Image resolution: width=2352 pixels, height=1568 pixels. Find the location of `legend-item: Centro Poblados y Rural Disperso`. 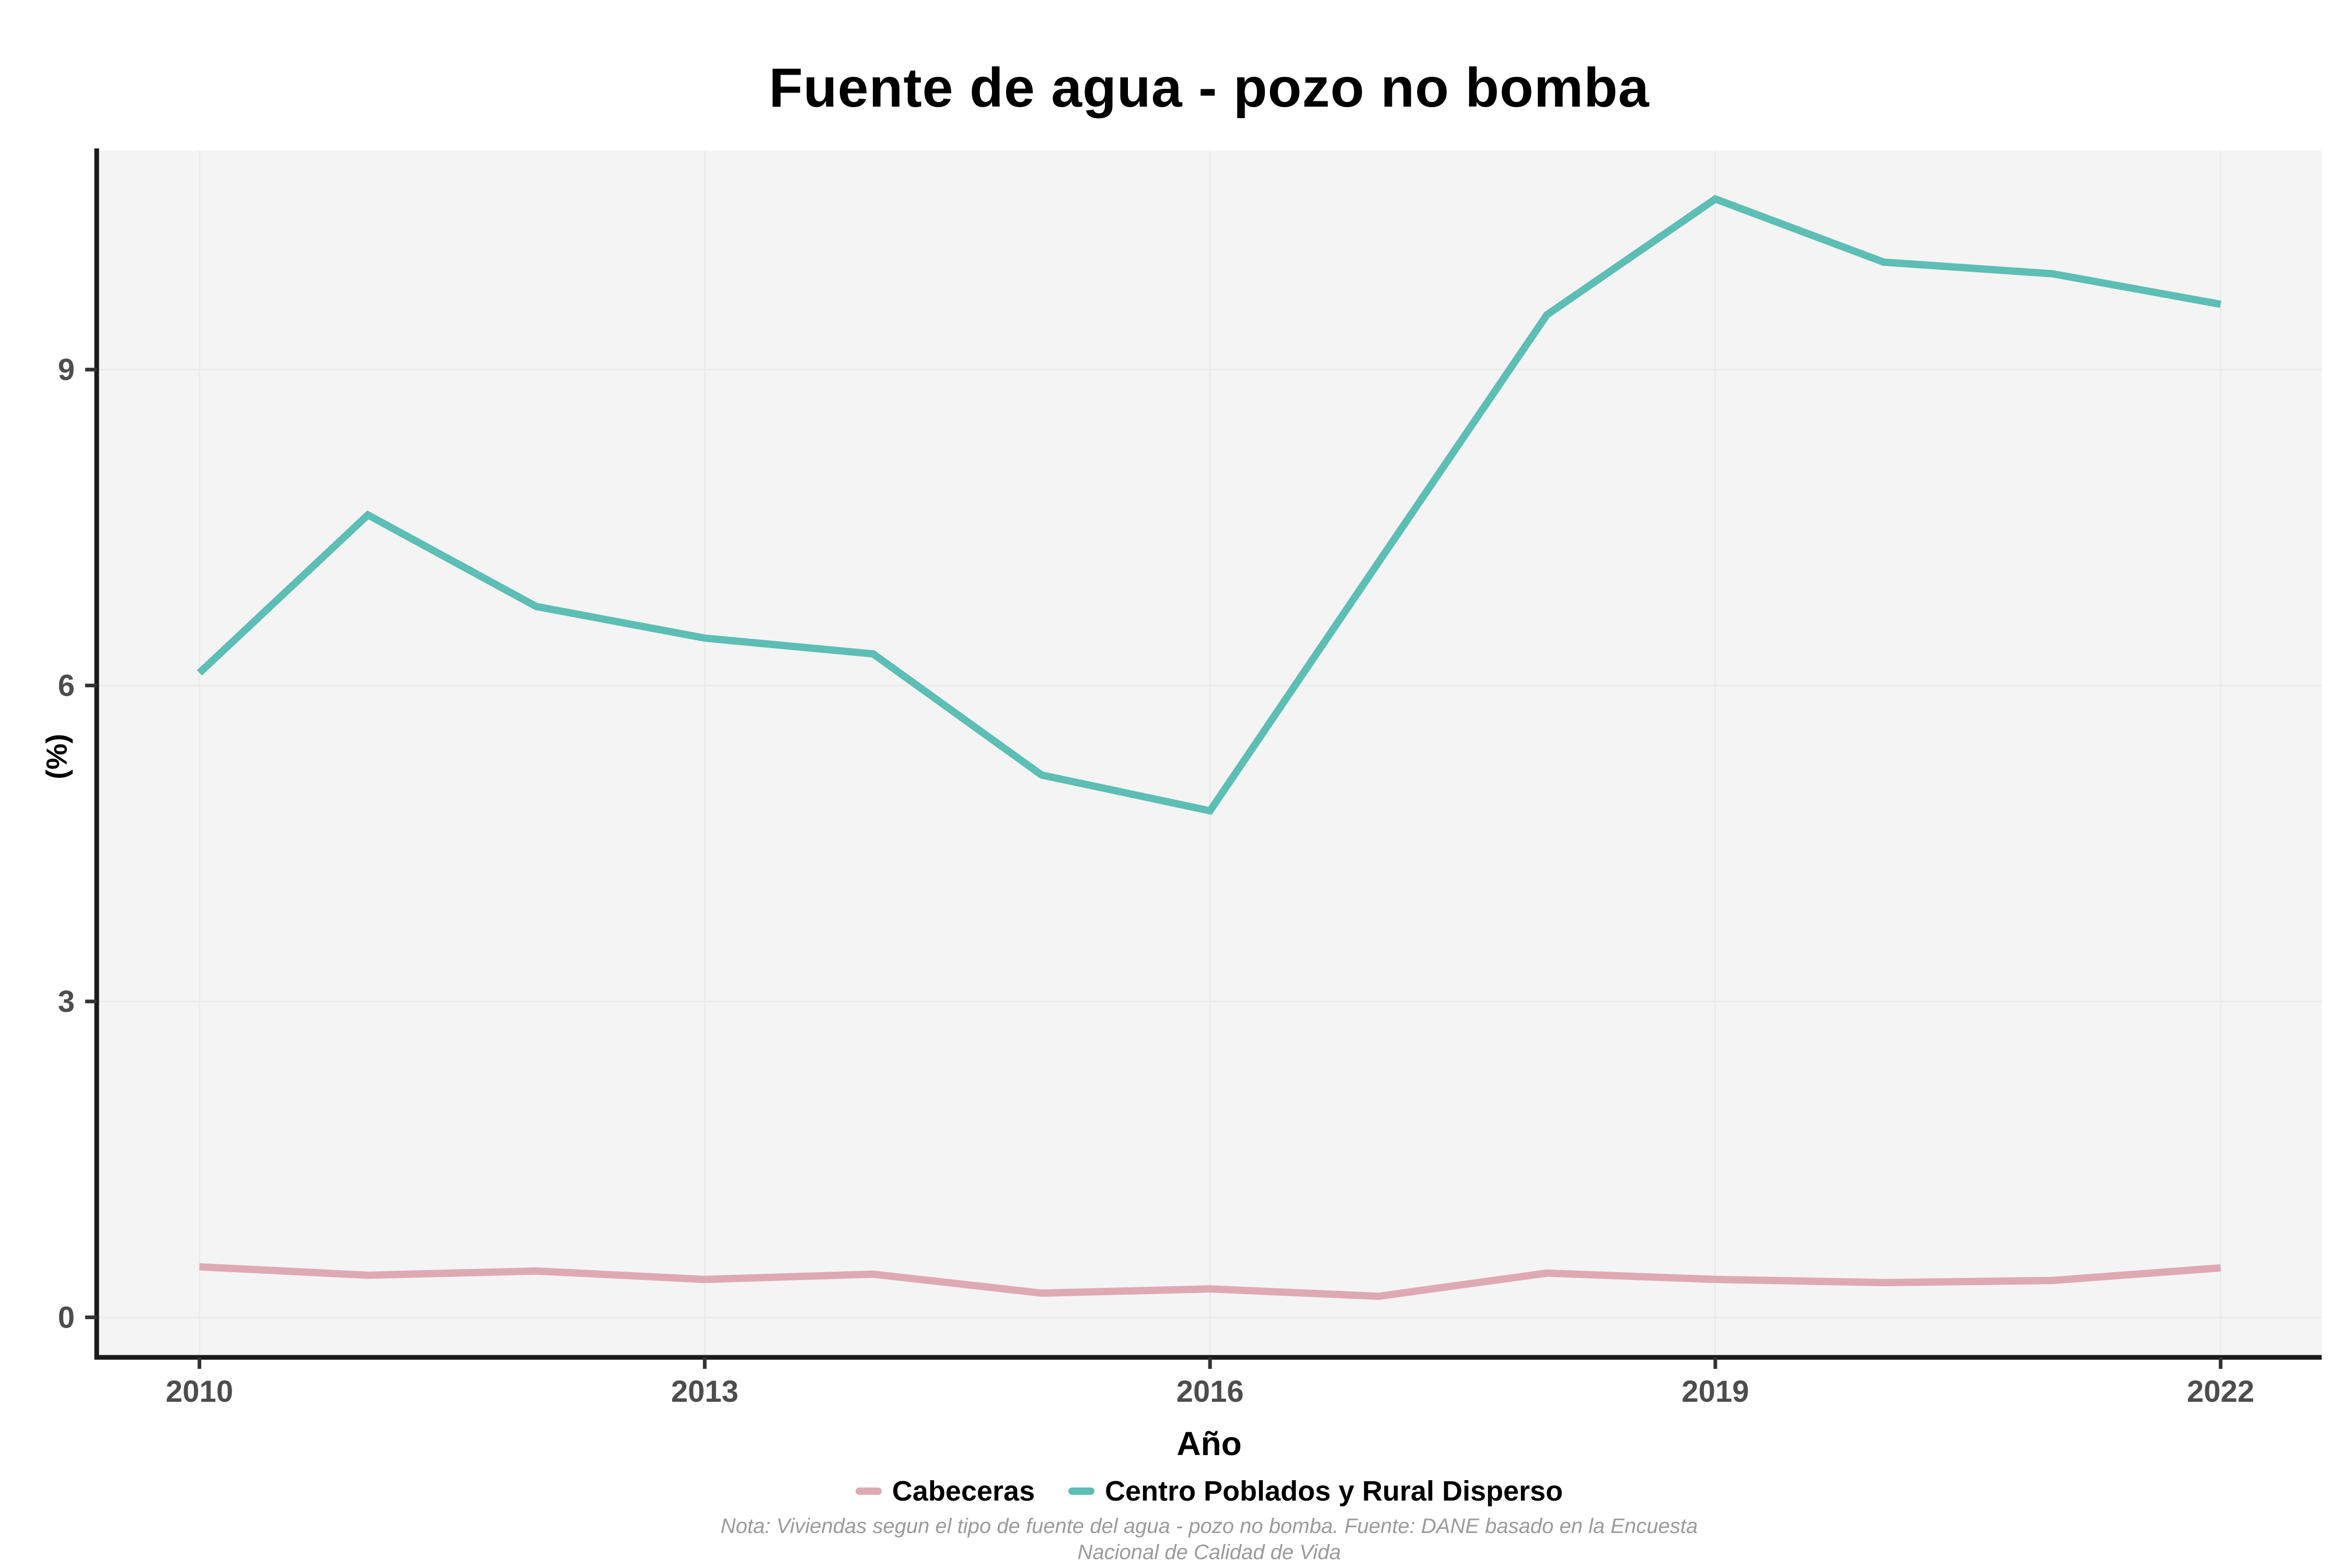

legend-item: Centro Poblados y Rural Disperso is located at coordinates (1315, 1491).